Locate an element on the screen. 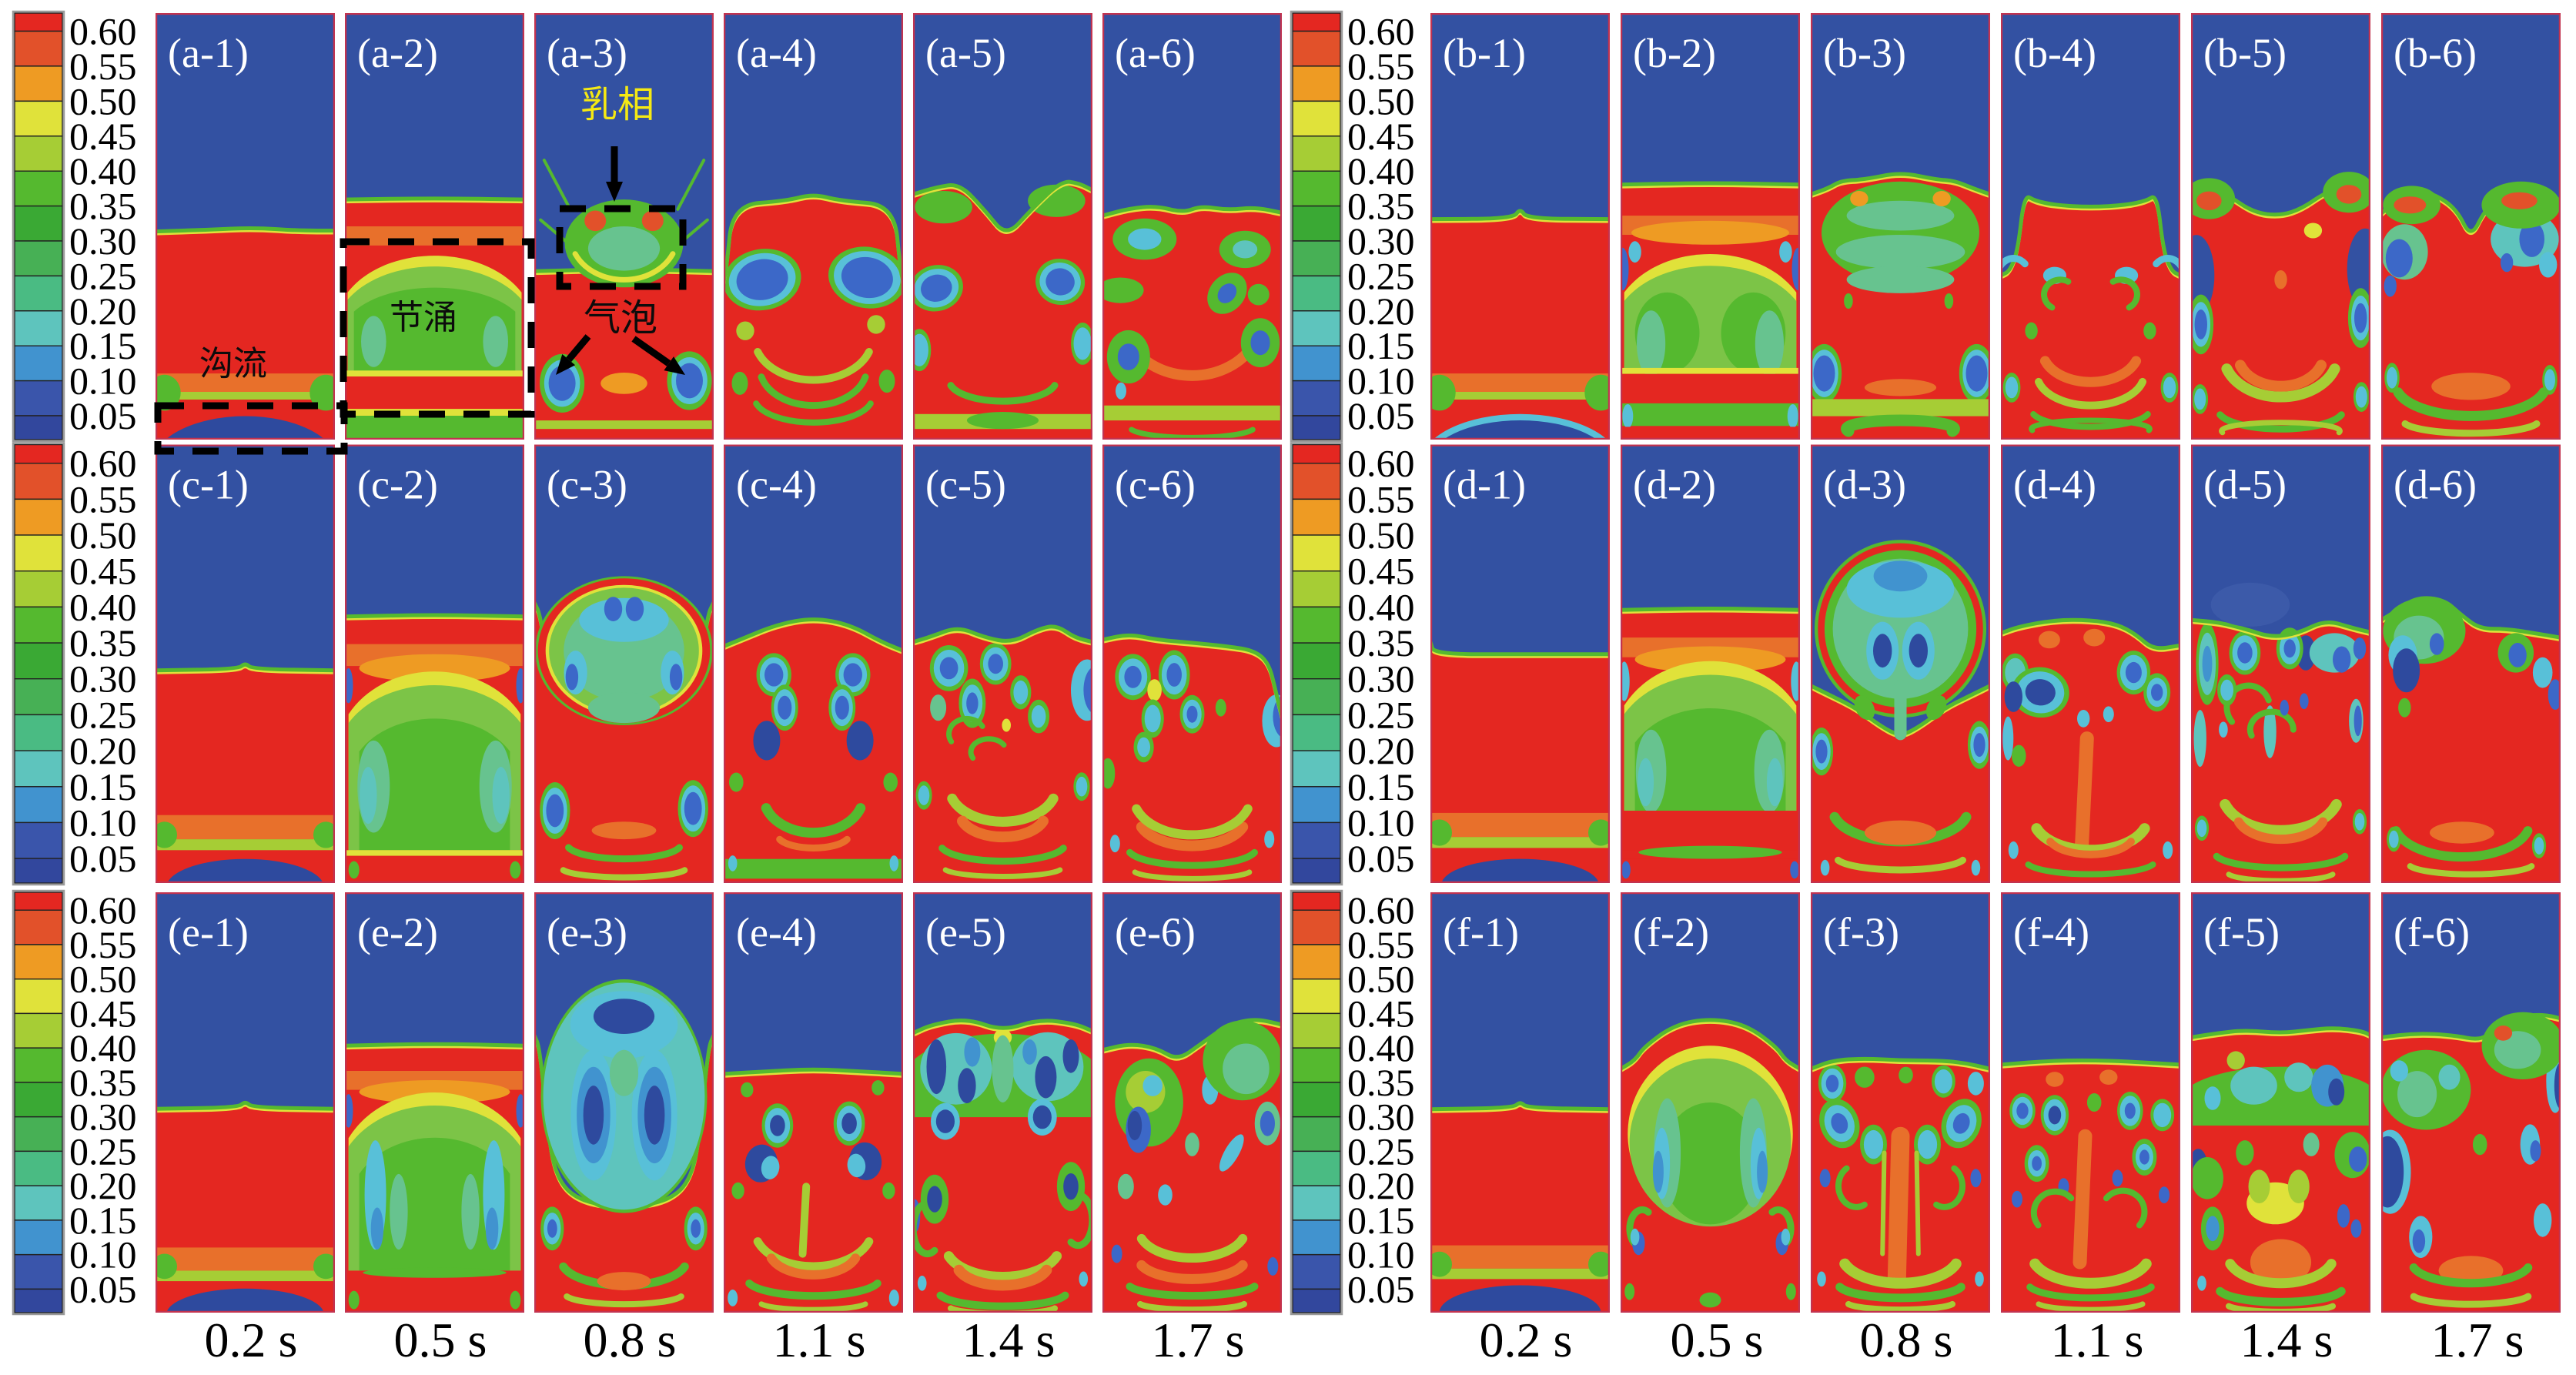  svg-text: (d-5) is located at coordinates (2245, 485).